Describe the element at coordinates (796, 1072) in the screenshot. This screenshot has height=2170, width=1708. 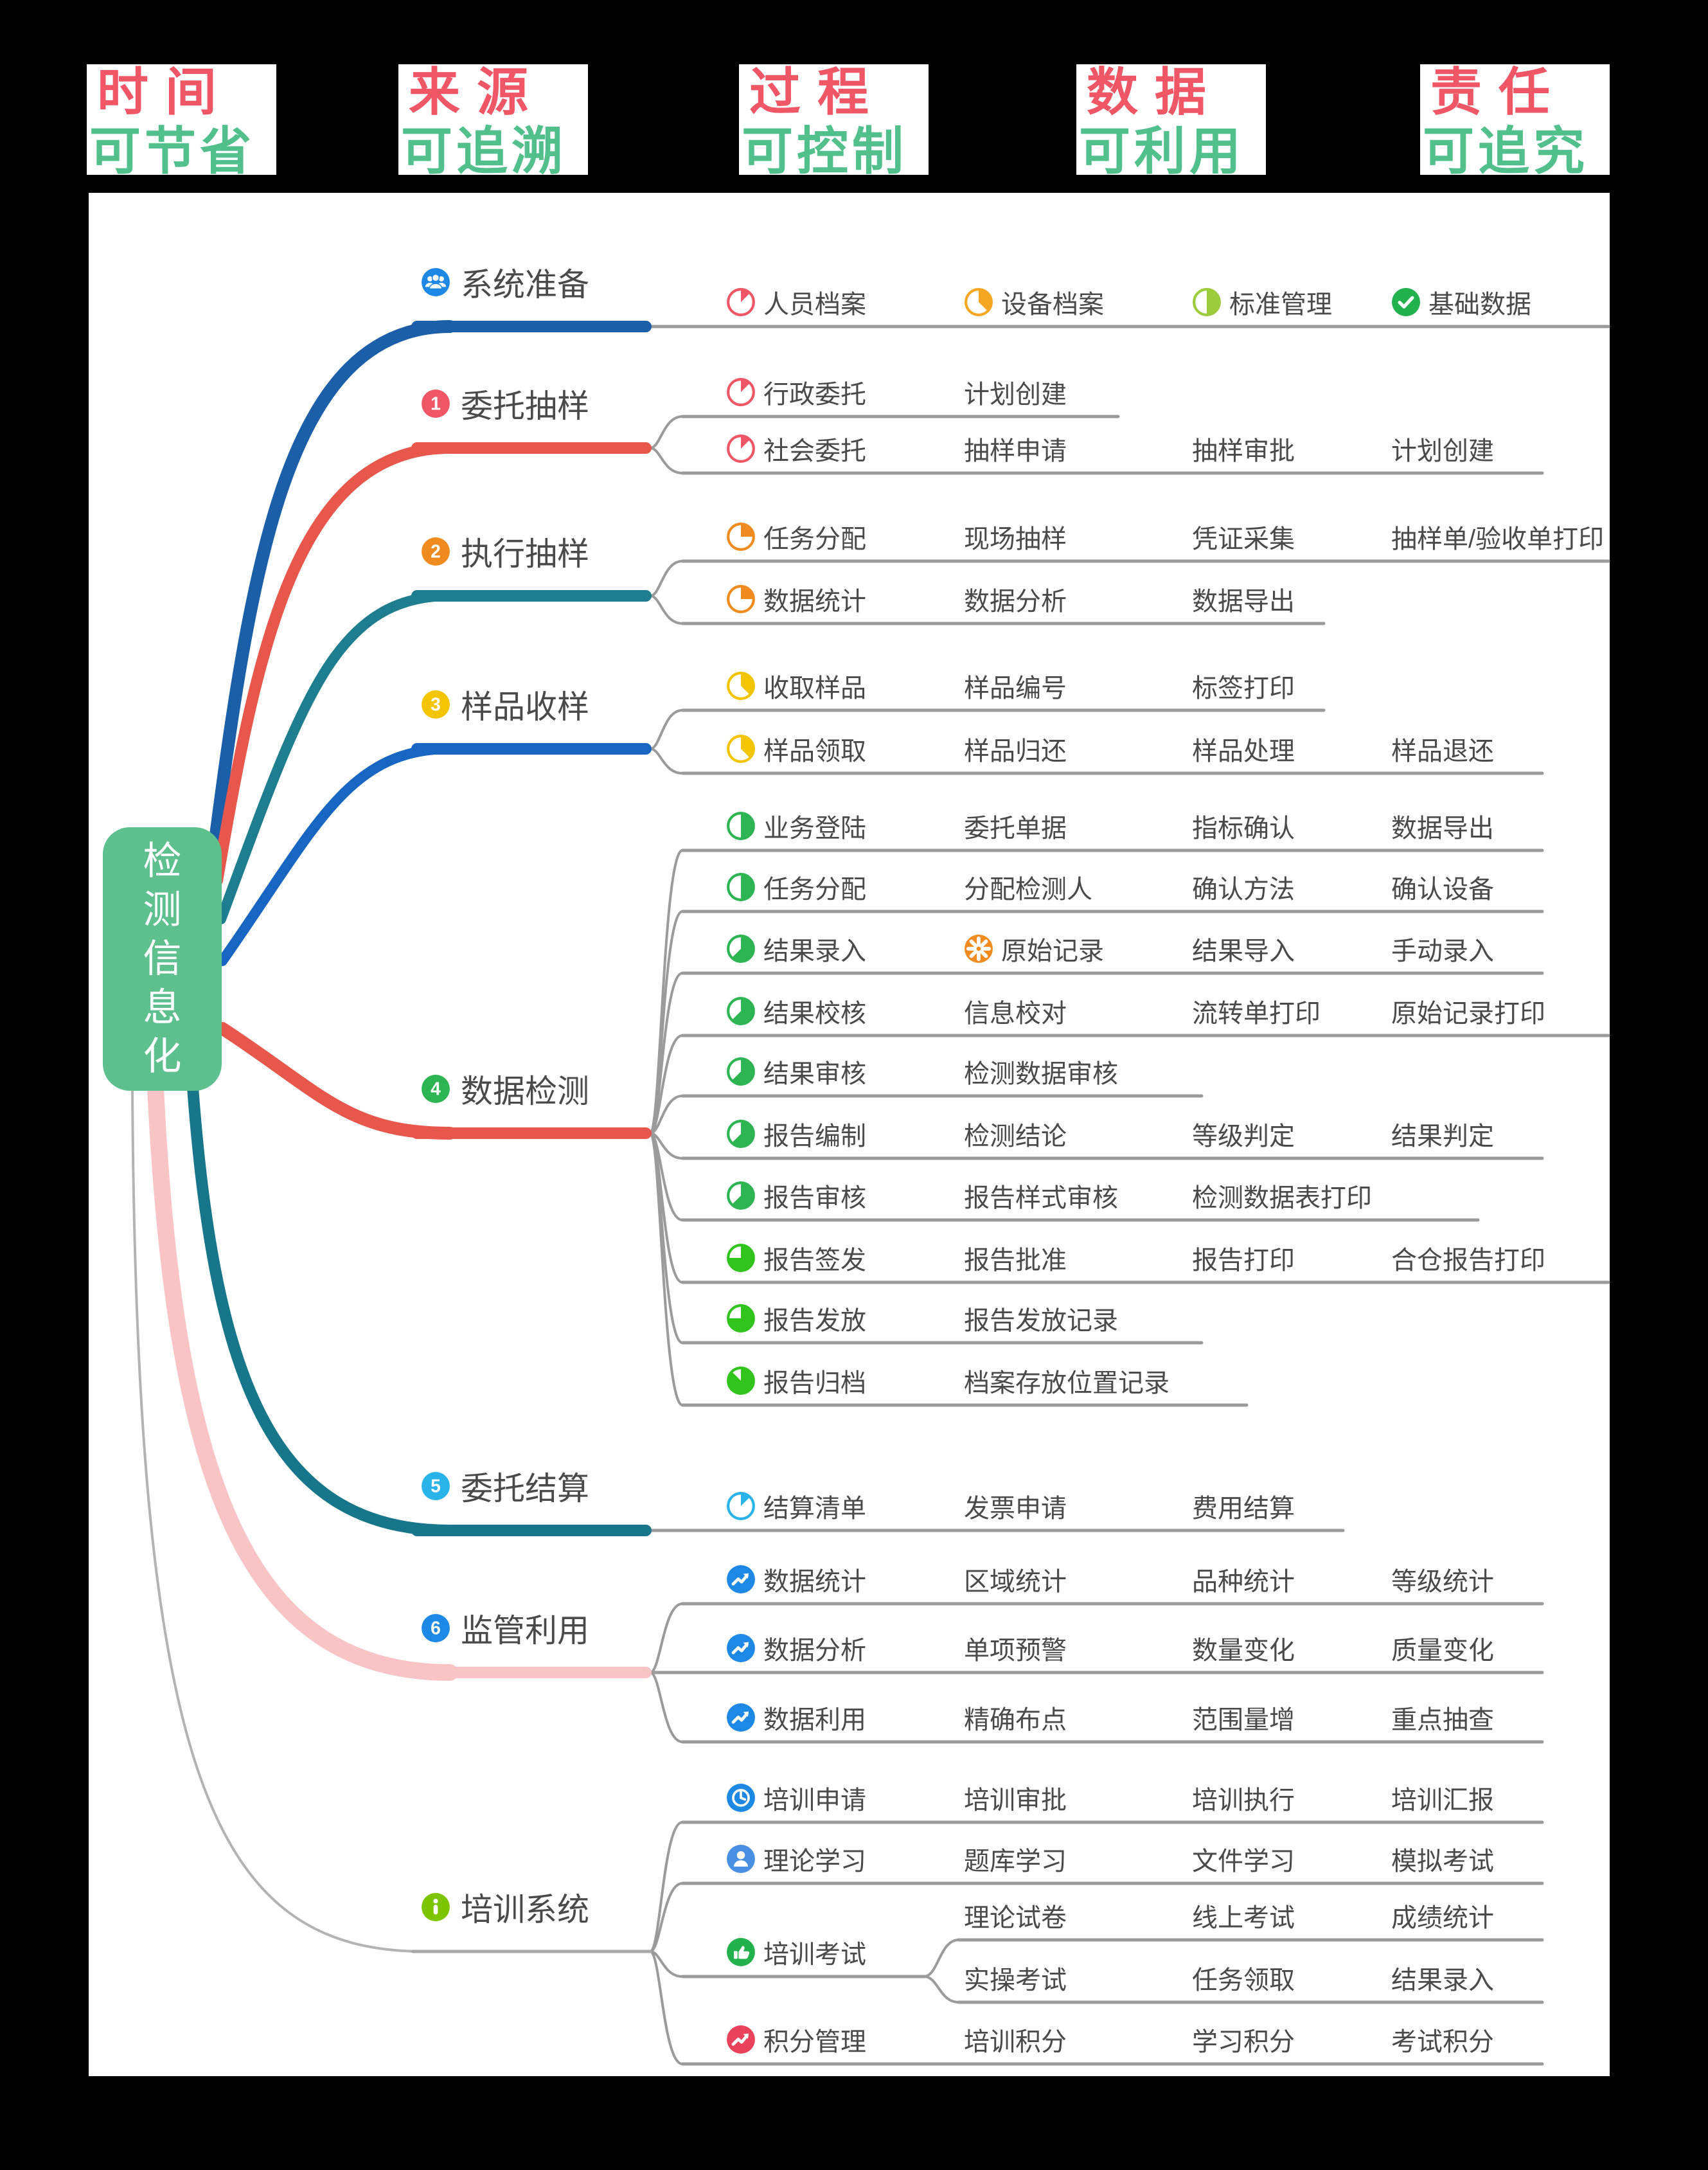
I see `topic-node: 结果审核` at that location.